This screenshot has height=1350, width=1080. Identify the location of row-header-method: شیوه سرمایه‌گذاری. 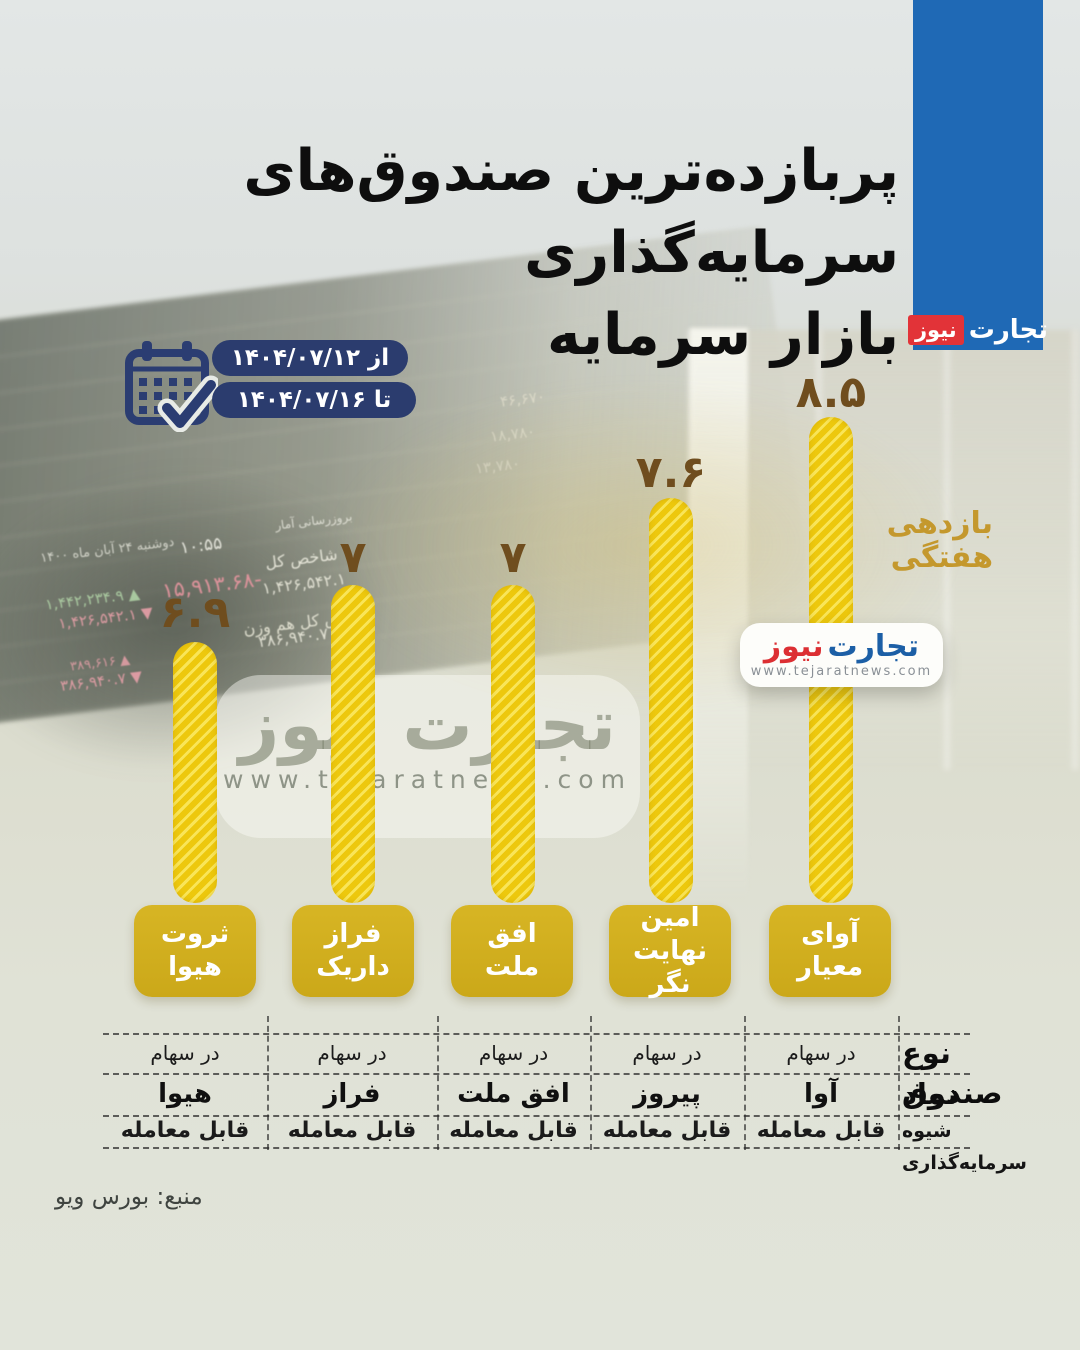
(964, 1147).